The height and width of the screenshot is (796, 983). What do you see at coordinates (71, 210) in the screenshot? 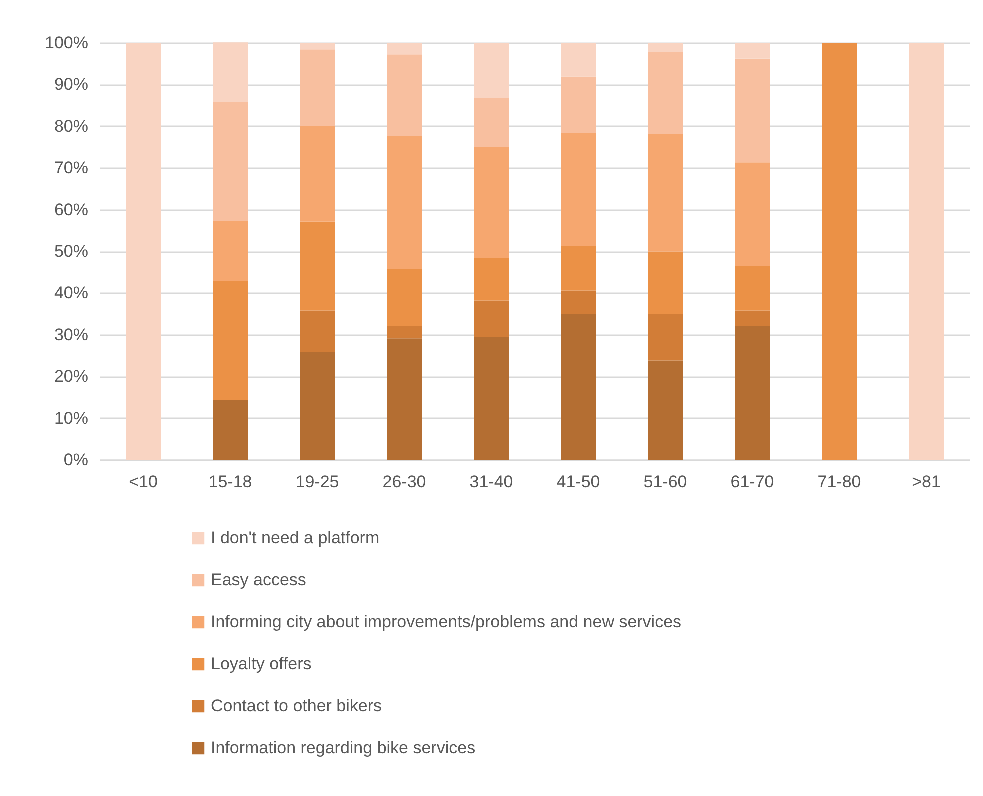
I see `y-tick-label: 60%` at bounding box center [71, 210].